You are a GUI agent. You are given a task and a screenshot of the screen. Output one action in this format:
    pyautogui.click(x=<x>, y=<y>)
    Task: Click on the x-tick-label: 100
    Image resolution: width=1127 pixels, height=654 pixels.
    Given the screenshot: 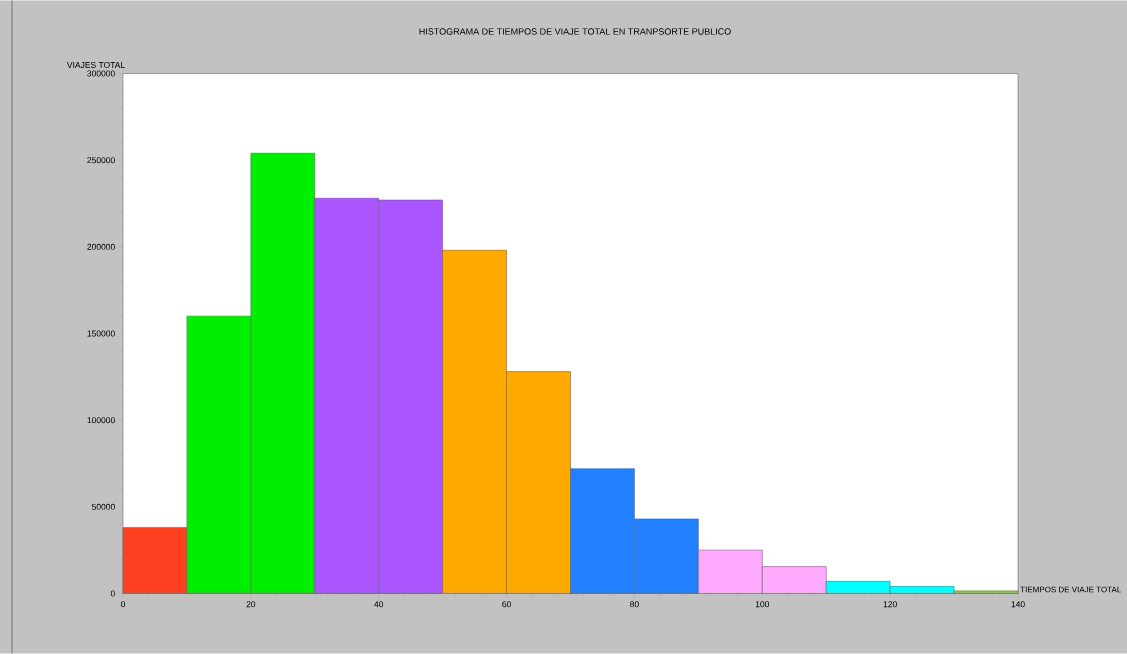 What is the action you would take?
    pyautogui.click(x=762, y=604)
    